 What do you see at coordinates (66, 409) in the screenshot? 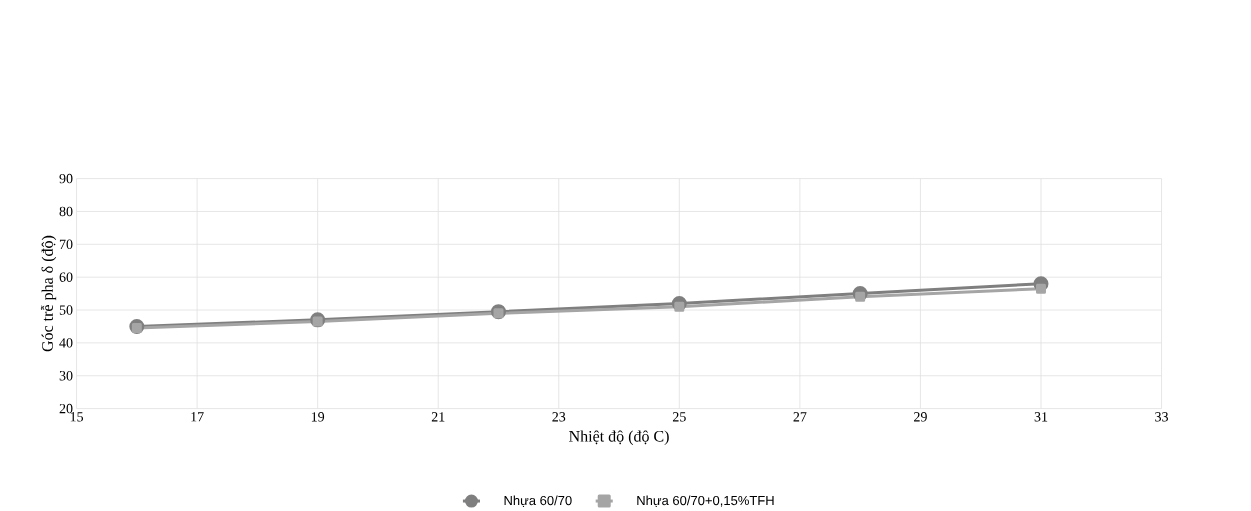
I see `y-tick-label: 20` at bounding box center [66, 409].